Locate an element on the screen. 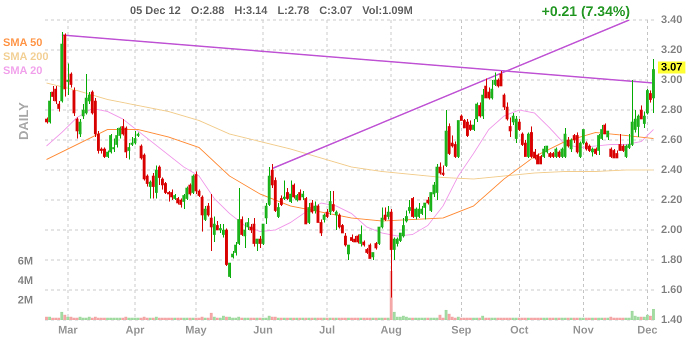 Image resolution: width=700 pixels, height=340 pixels. y2-tick-label: 6M is located at coordinates (25, 261).